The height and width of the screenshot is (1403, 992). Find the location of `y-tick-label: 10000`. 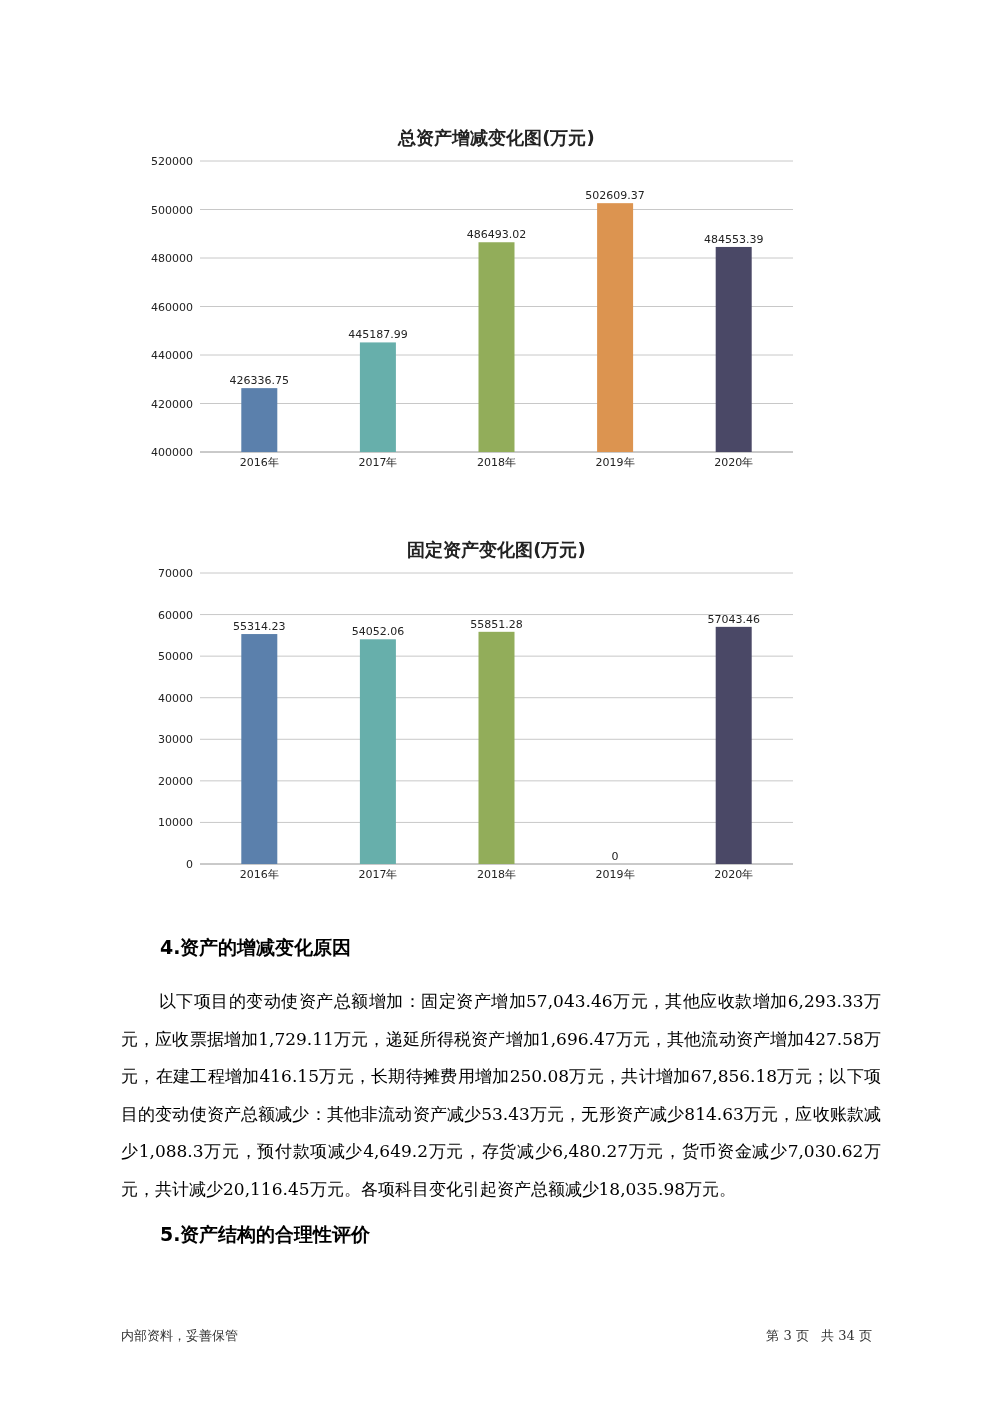

y-tick-label: 10000 is located at coordinates (175, 823).